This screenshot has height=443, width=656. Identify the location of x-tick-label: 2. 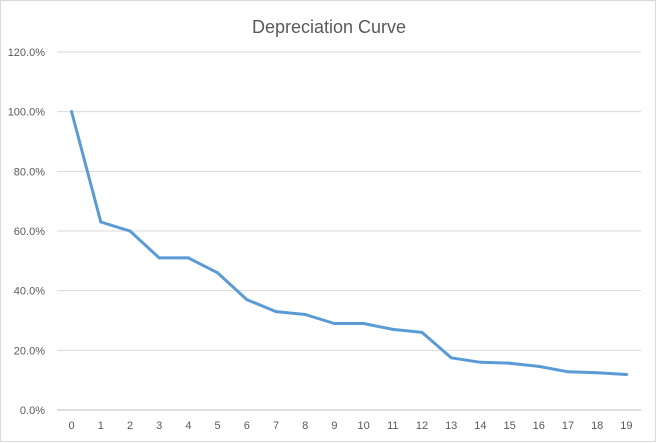
(130, 426).